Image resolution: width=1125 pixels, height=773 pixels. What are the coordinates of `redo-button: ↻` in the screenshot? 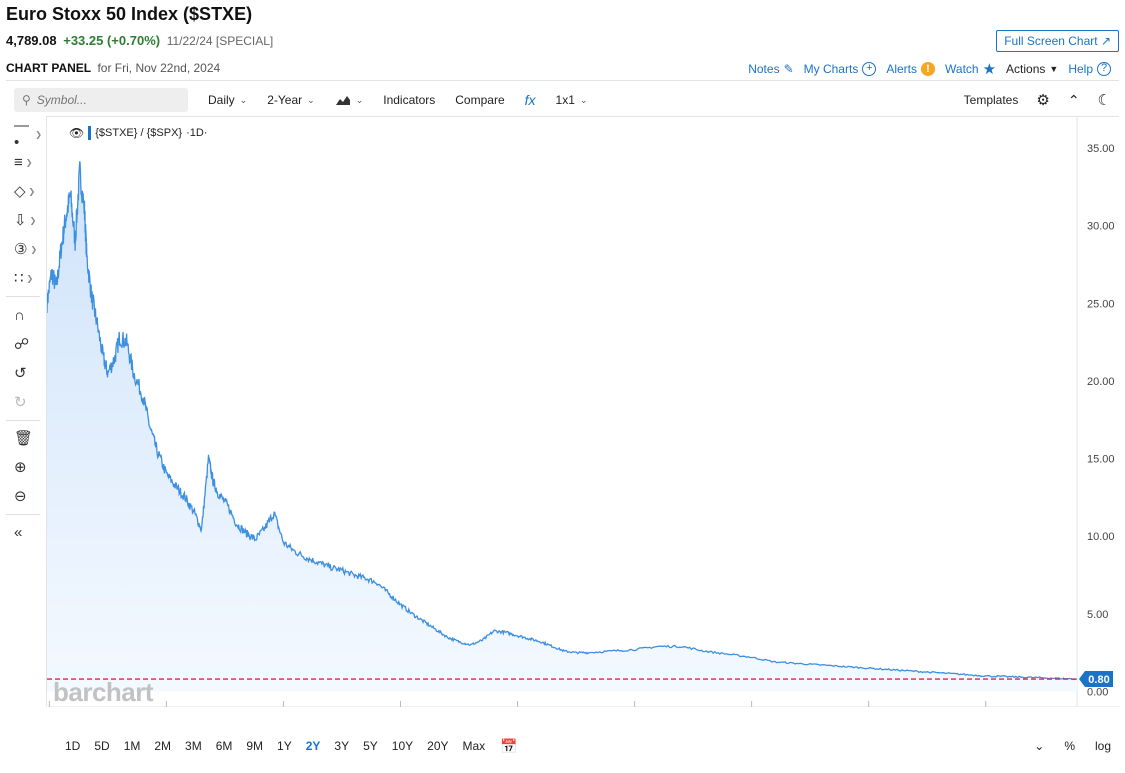 It's located at (28, 402).